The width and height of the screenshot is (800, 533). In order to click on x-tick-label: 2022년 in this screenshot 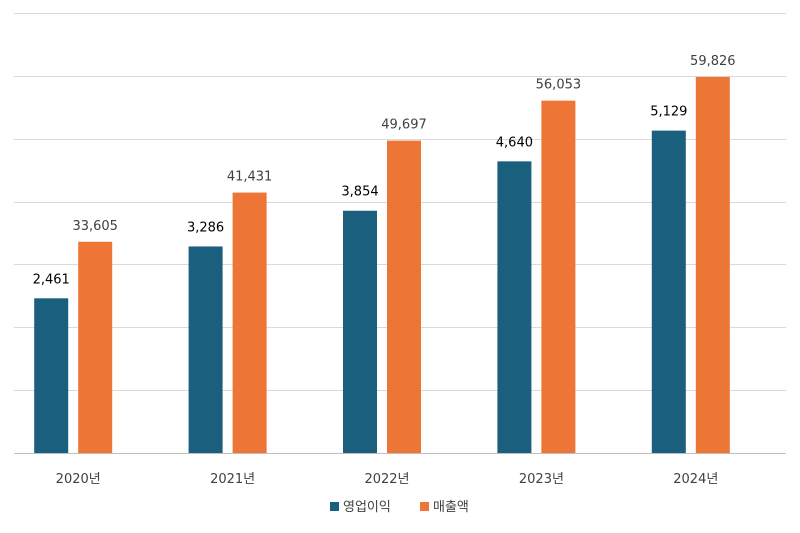, I will do `click(386, 479)`.